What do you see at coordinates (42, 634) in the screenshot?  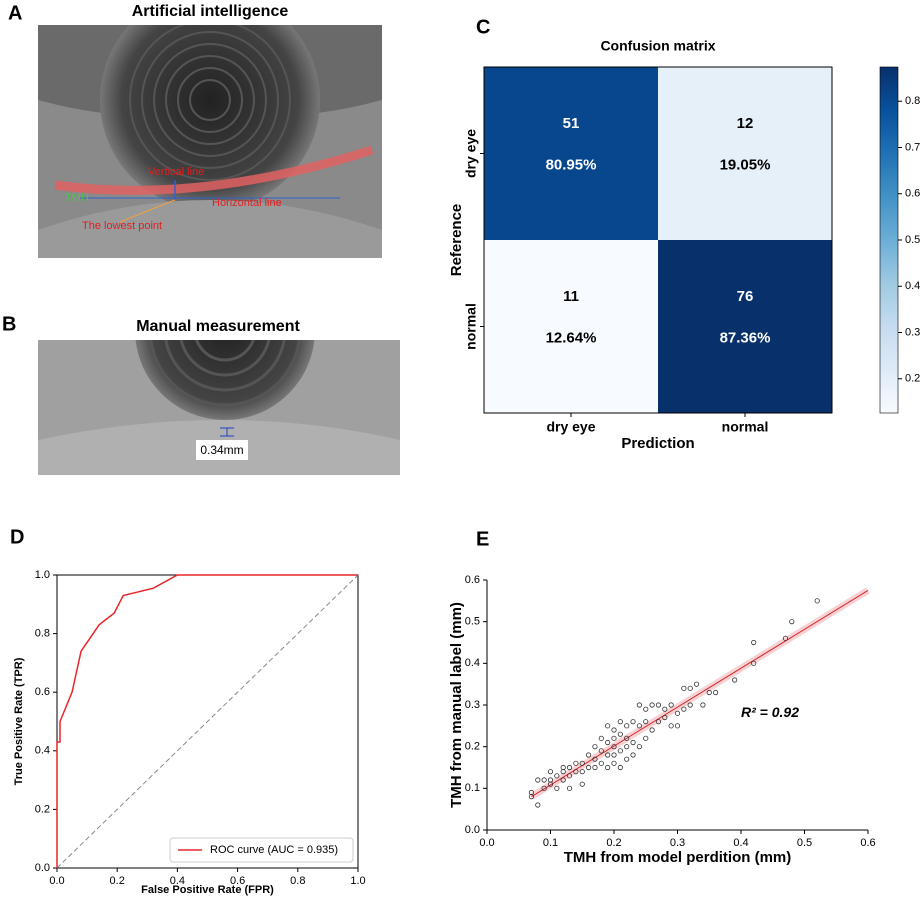 I see `y-tick-label: 0.8` at bounding box center [42, 634].